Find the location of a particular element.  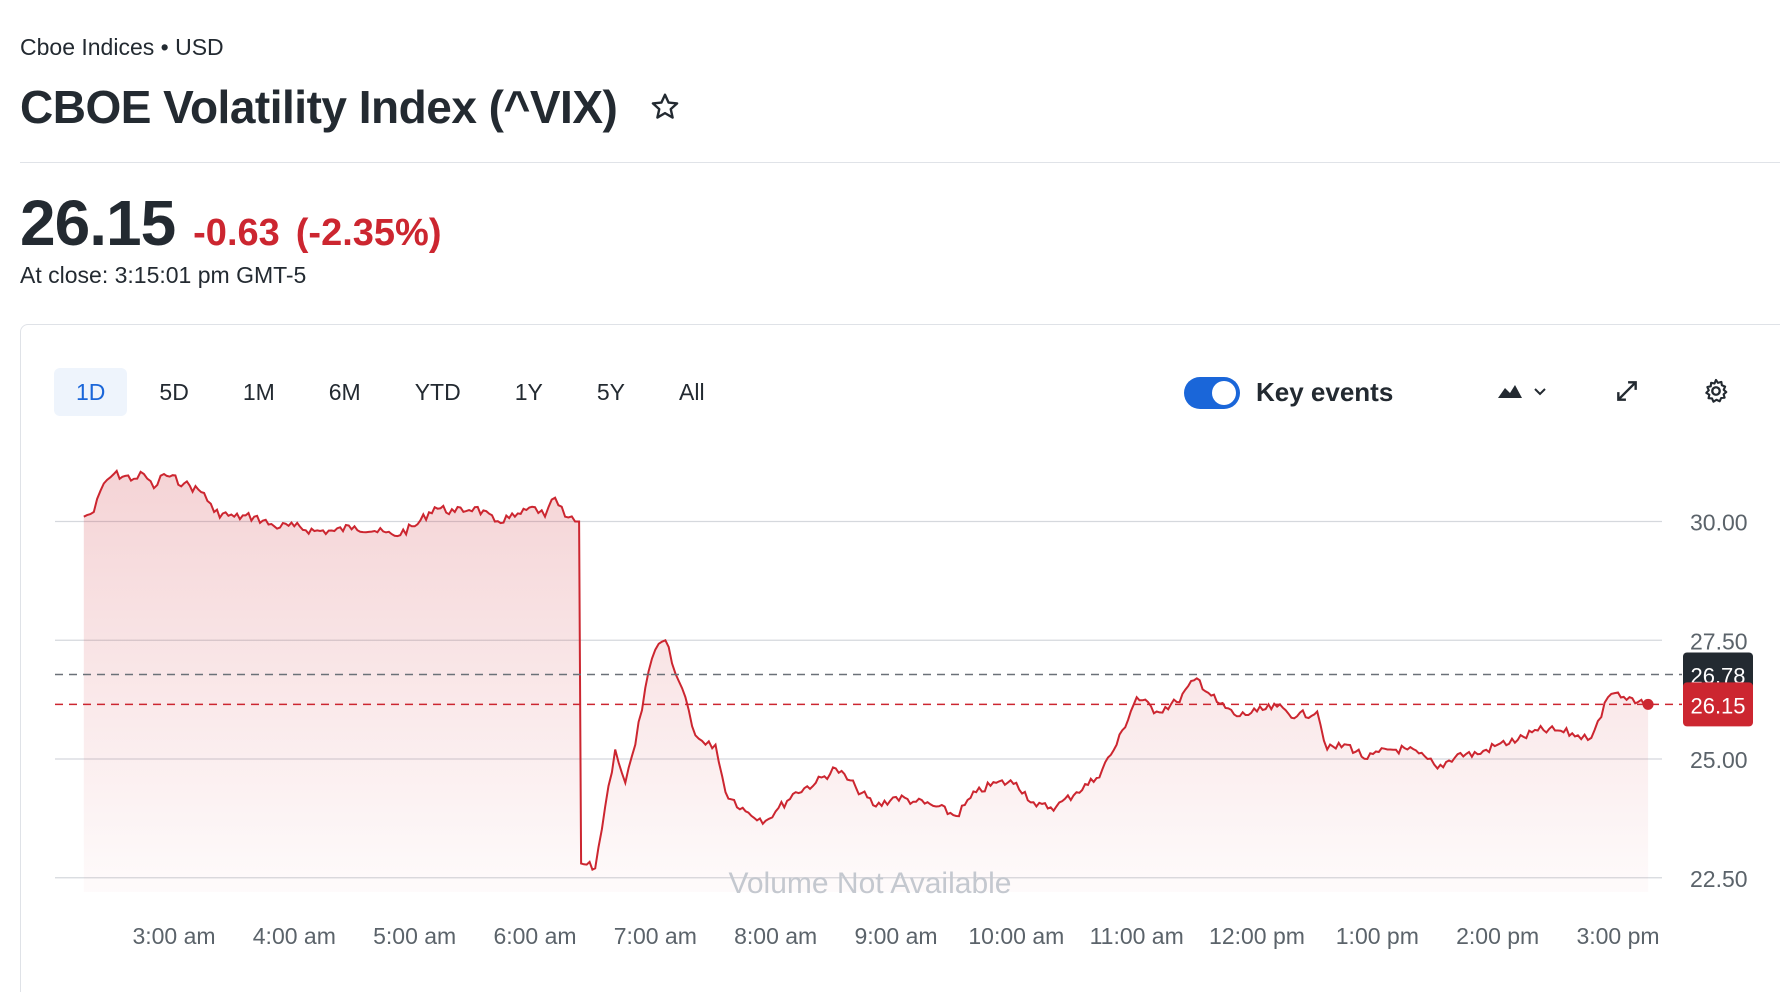

range-ytd-button: YTD is located at coordinates (437, 391).